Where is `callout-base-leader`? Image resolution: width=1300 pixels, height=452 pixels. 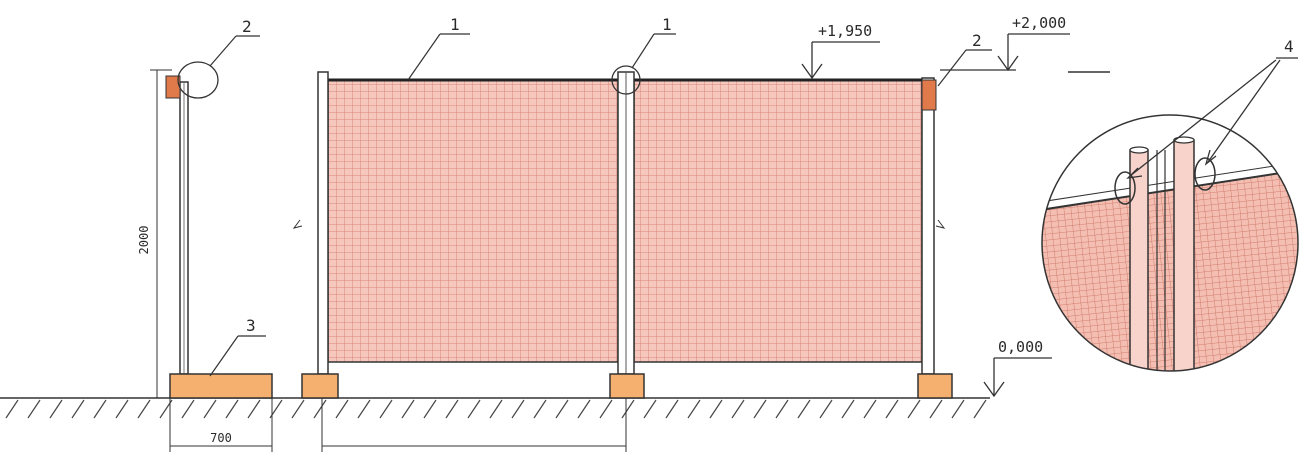
callout-base-leader is located at coordinates (237, 356).